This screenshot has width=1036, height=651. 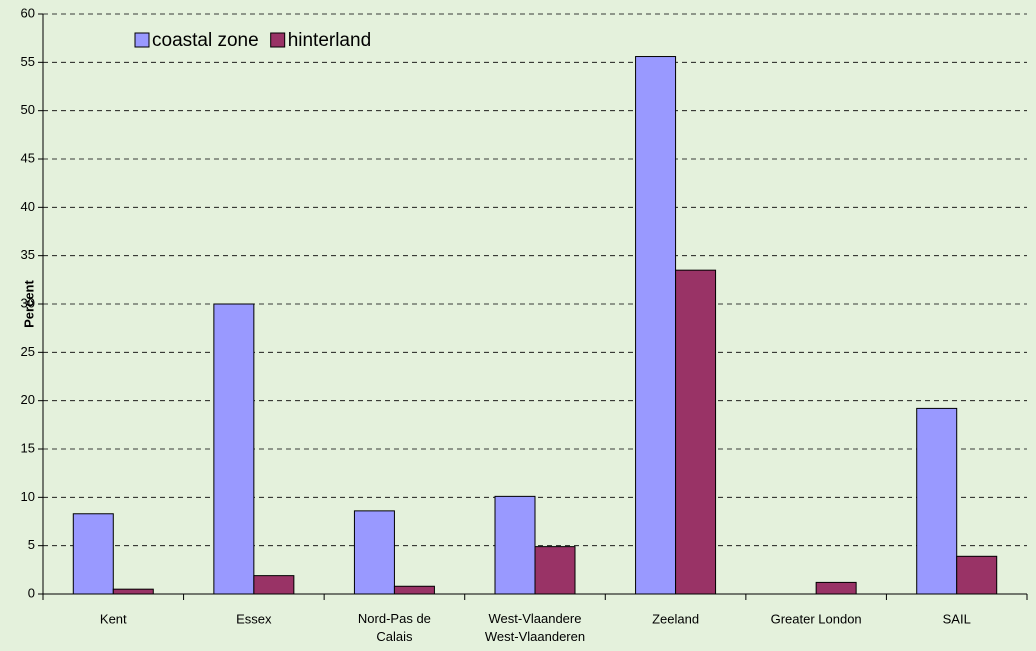 What do you see at coordinates (31, 544) in the screenshot?
I see `y-tick-label: 5` at bounding box center [31, 544].